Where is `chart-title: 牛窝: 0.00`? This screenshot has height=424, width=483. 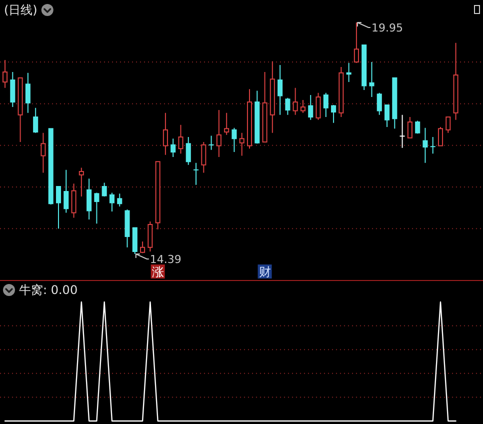 chart-title: 牛窝: 0.00 is located at coordinates (48, 290).